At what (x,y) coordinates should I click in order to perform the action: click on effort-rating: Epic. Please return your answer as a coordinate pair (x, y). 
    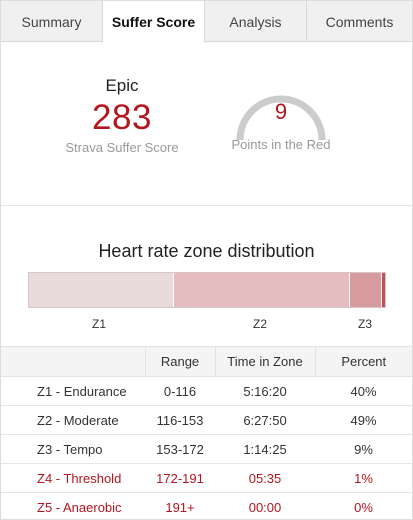
    Looking at the image, I should click on (122, 85).